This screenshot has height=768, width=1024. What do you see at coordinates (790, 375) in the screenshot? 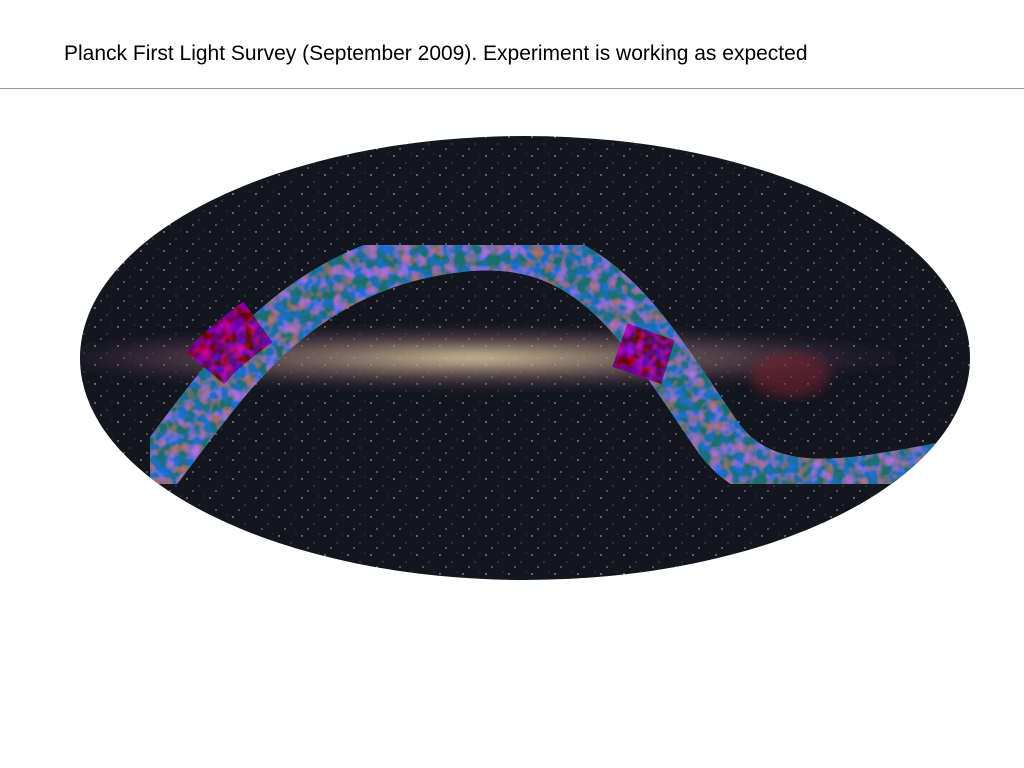
I see `nebula` at bounding box center [790, 375].